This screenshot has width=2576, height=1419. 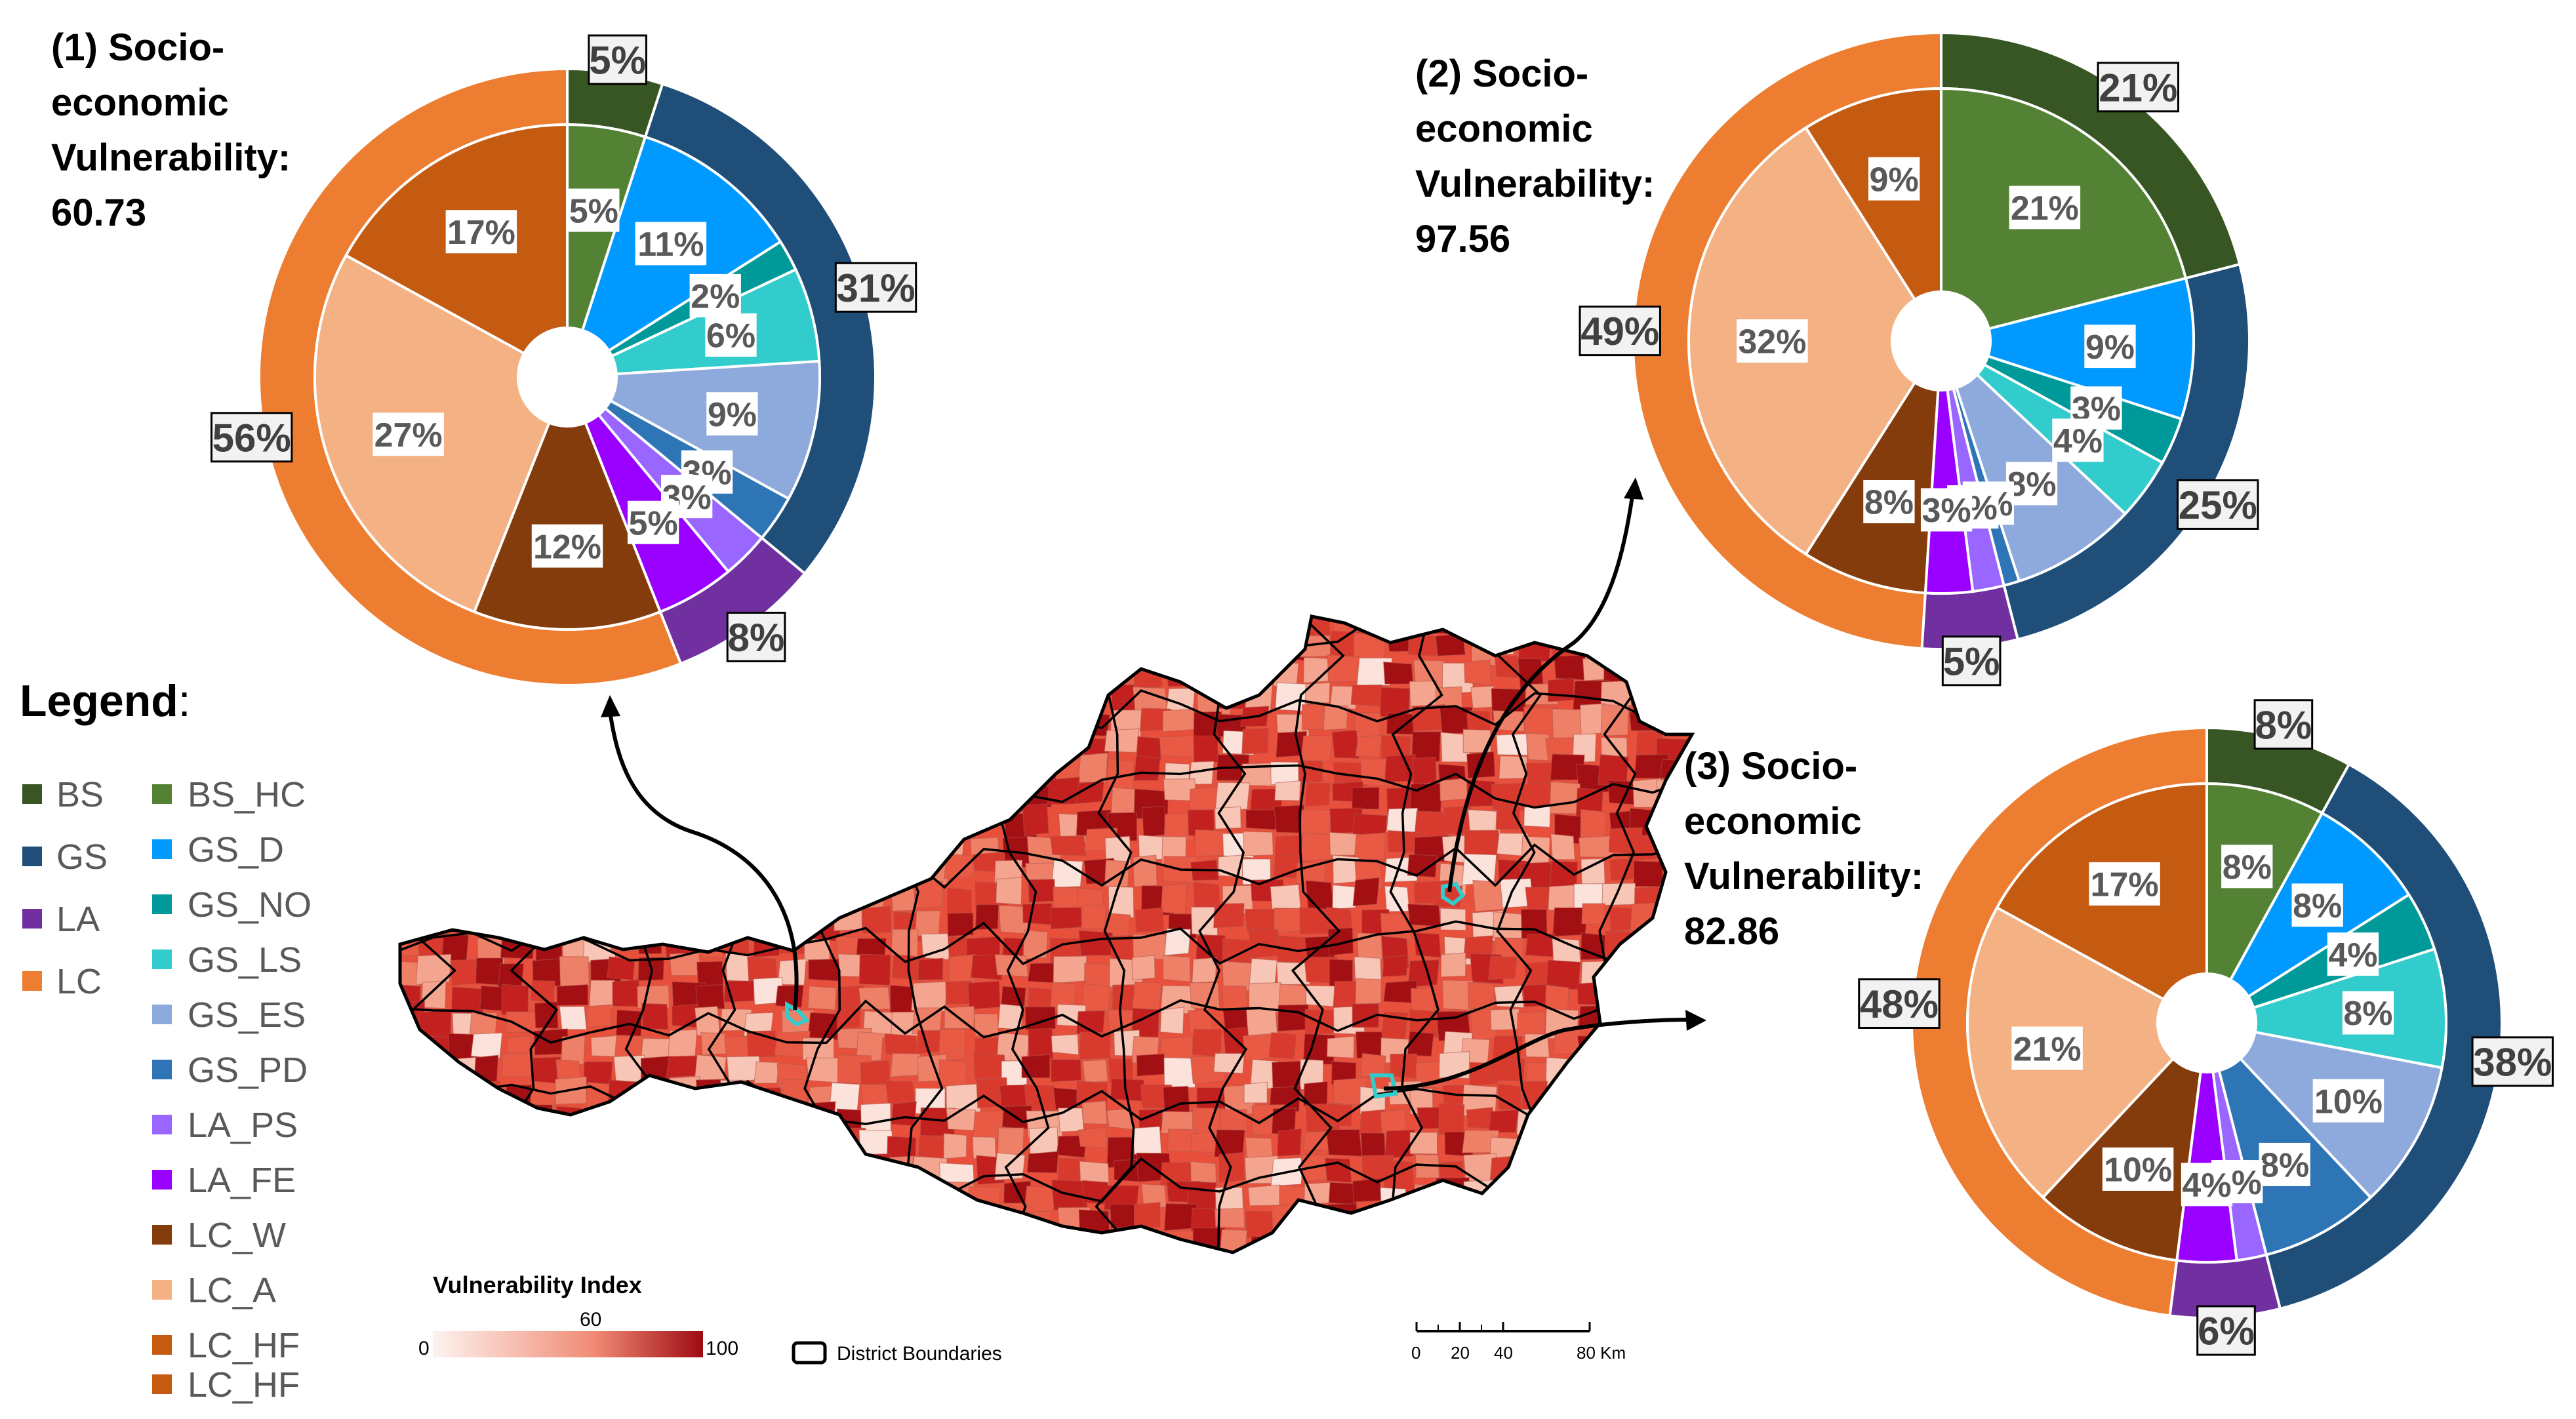 I want to click on pie-3-inner-label-gs-d: 8%, so click(x=2317, y=906).